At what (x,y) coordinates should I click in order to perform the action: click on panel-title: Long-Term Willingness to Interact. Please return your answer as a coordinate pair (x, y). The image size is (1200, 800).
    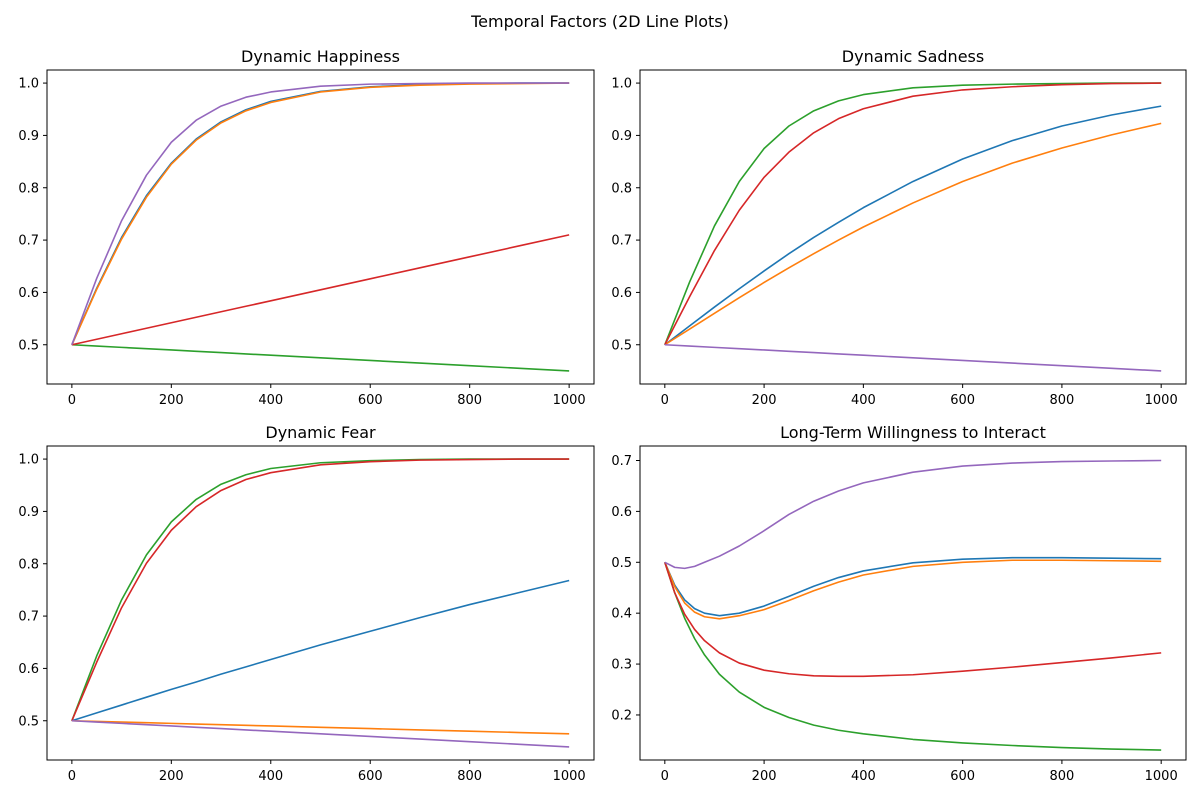
    Looking at the image, I should click on (913, 432).